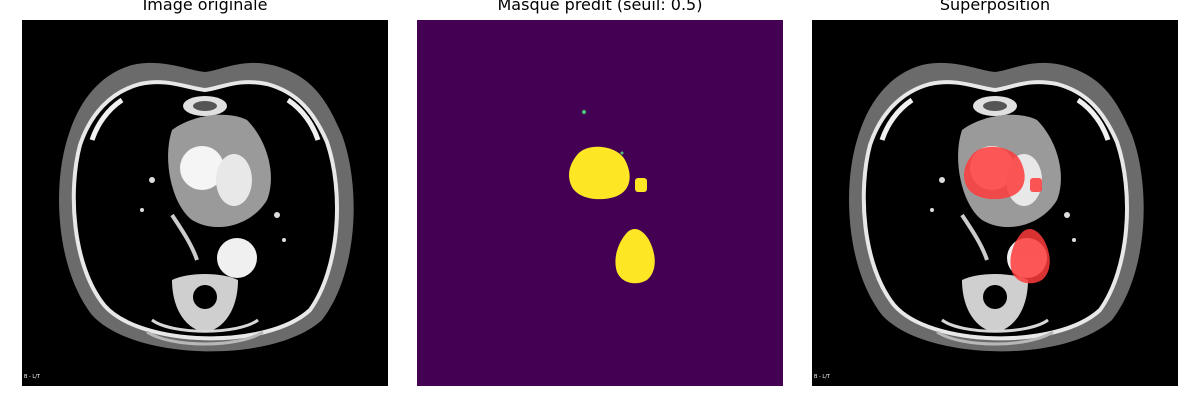 Image resolution: width=1200 pixels, height=400 pixels. I want to click on panel-title-overlay: Superposition, so click(995, 7).